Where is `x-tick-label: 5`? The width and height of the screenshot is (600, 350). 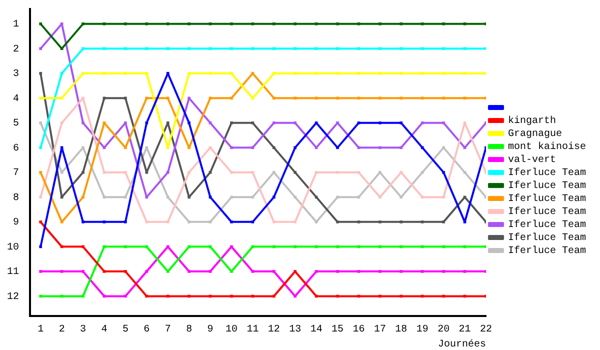
x-tick-label: 5 is located at coordinates (125, 330).